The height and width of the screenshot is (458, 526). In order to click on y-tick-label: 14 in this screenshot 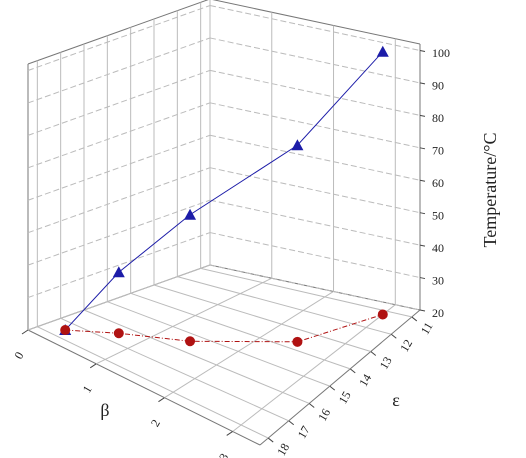, I will do `click(365, 380)`.